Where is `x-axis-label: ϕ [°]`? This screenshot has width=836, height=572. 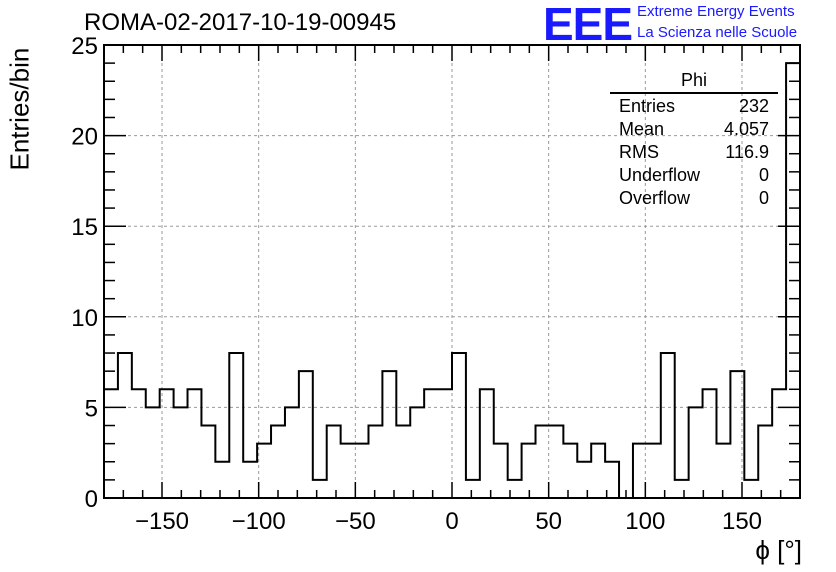
x-axis-label: ϕ [°] is located at coordinates (778, 550).